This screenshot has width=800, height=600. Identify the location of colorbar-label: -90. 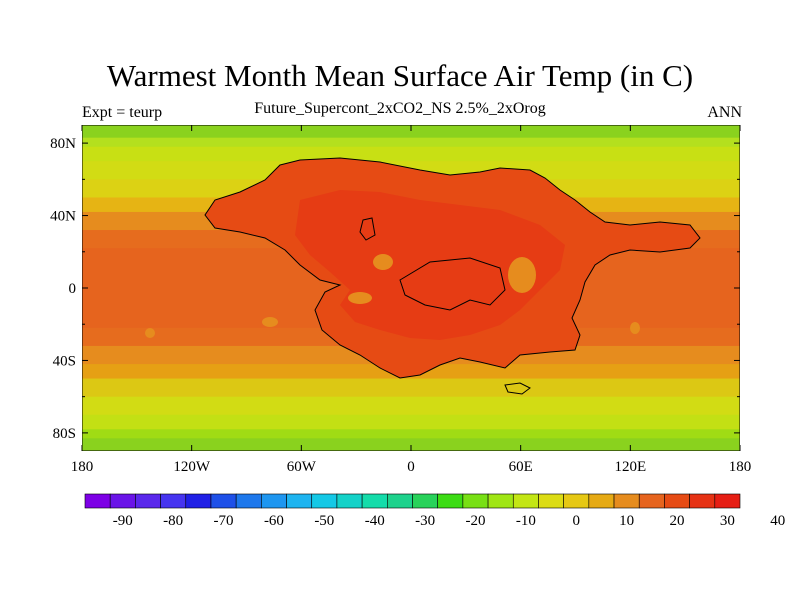
(123, 521).